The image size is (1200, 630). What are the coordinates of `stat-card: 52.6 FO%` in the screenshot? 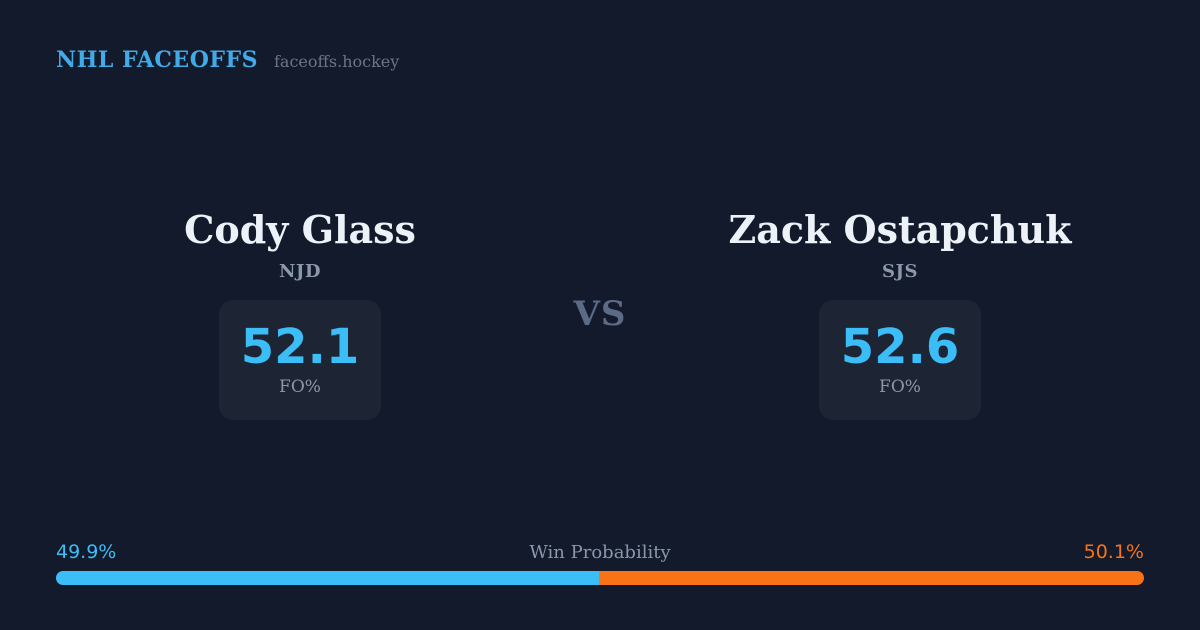 It's located at (900, 359).